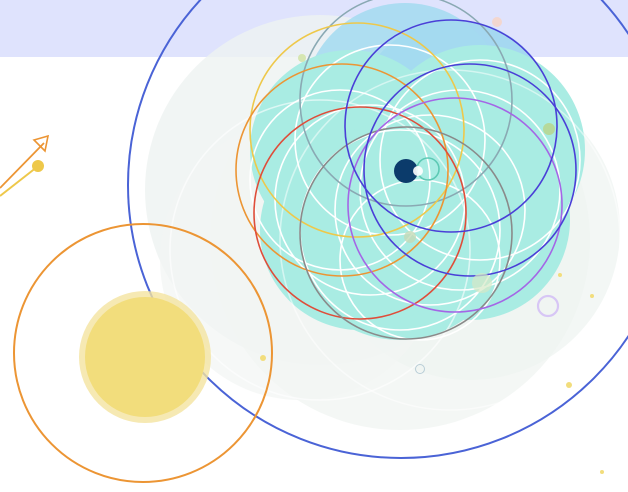 This screenshot has width=628, height=492. What do you see at coordinates (497, 22) in the screenshot?
I see `pink-dot` at bounding box center [497, 22].